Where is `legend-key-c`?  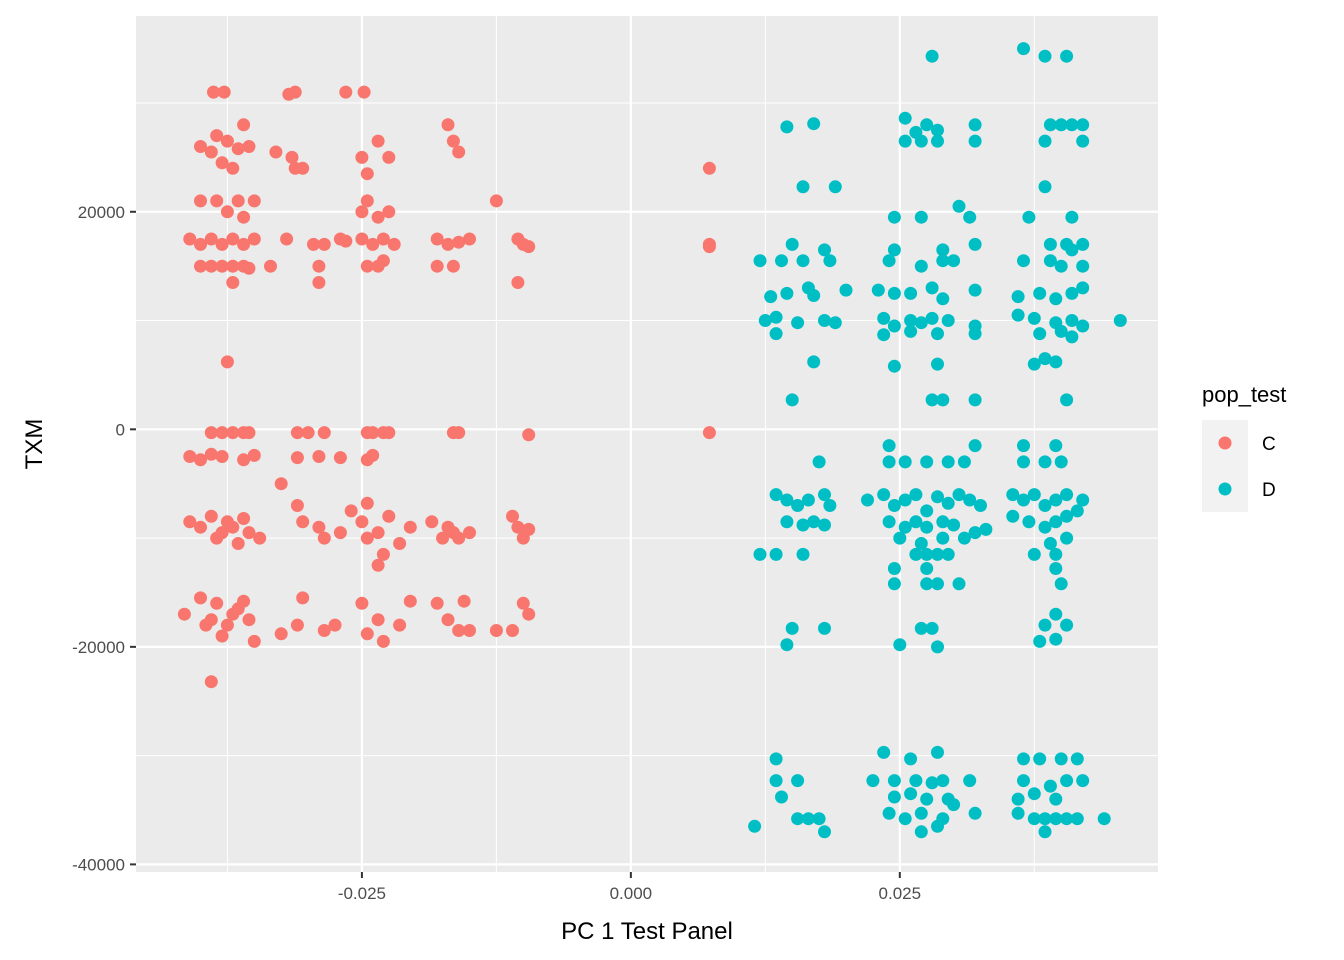 legend-key-c is located at coordinates (1225, 443).